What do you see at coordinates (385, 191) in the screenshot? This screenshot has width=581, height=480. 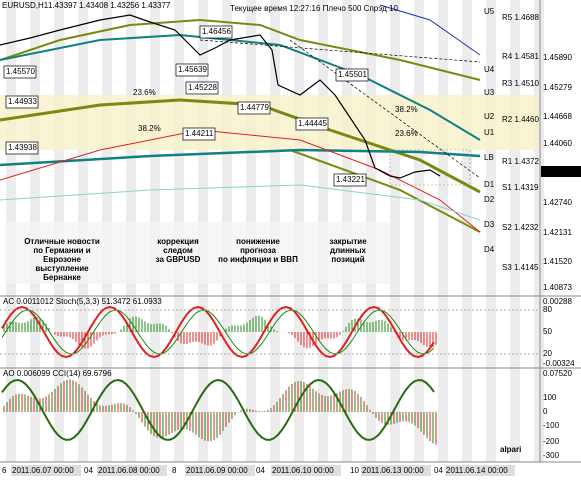 I see `channel-lower` at bounding box center [385, 191].